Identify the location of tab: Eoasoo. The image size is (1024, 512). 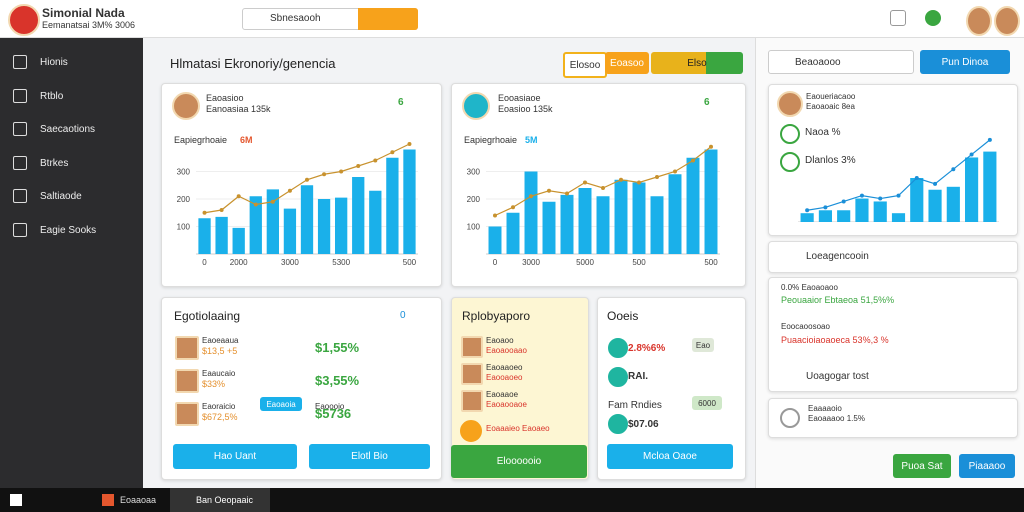
(627, 63).